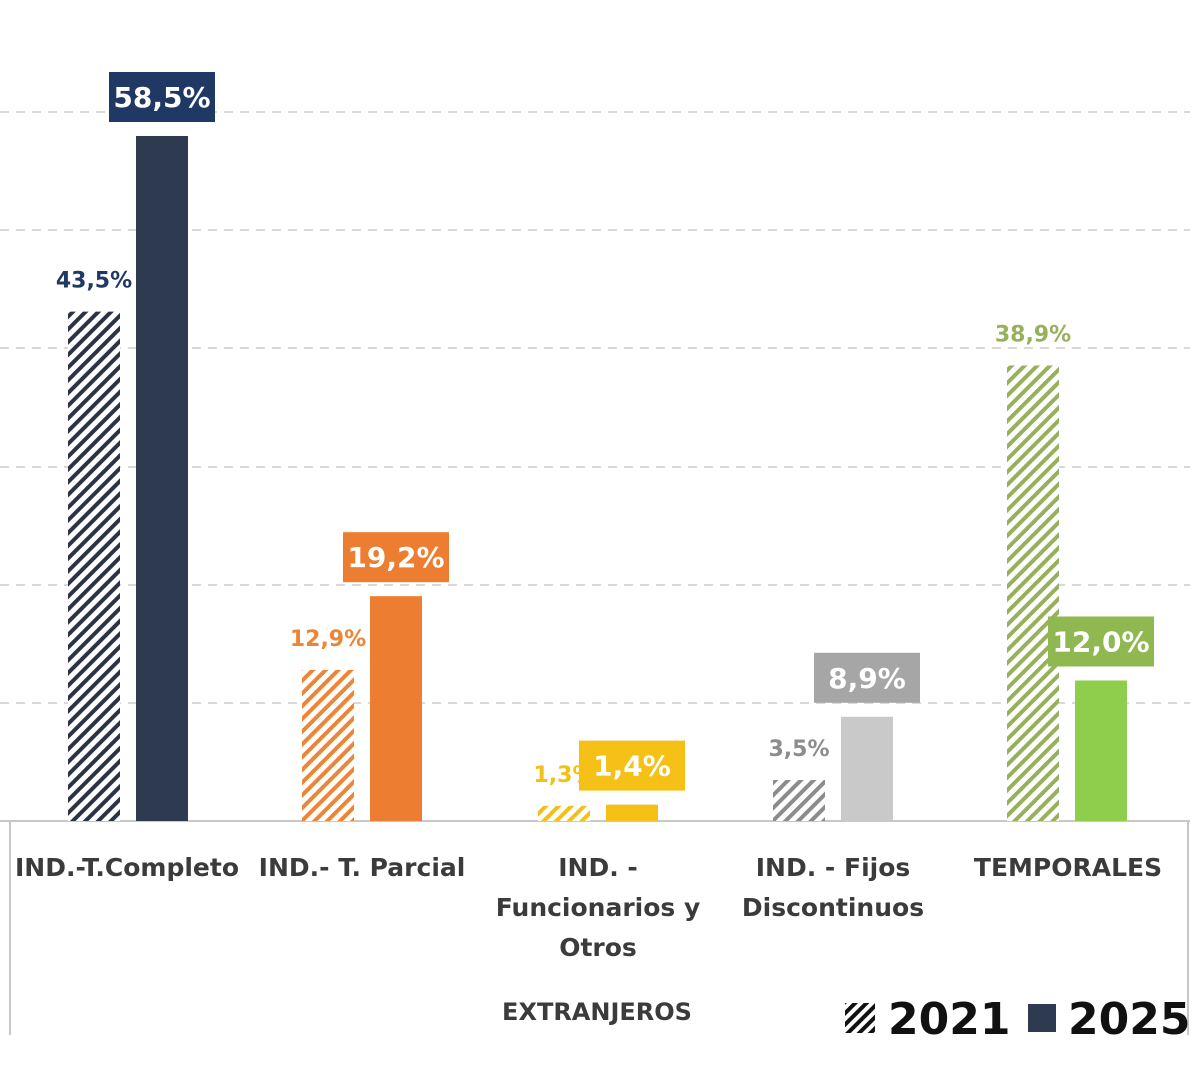  I want to click on data-label-2025-4: 12,0%, so click(1100, 641).